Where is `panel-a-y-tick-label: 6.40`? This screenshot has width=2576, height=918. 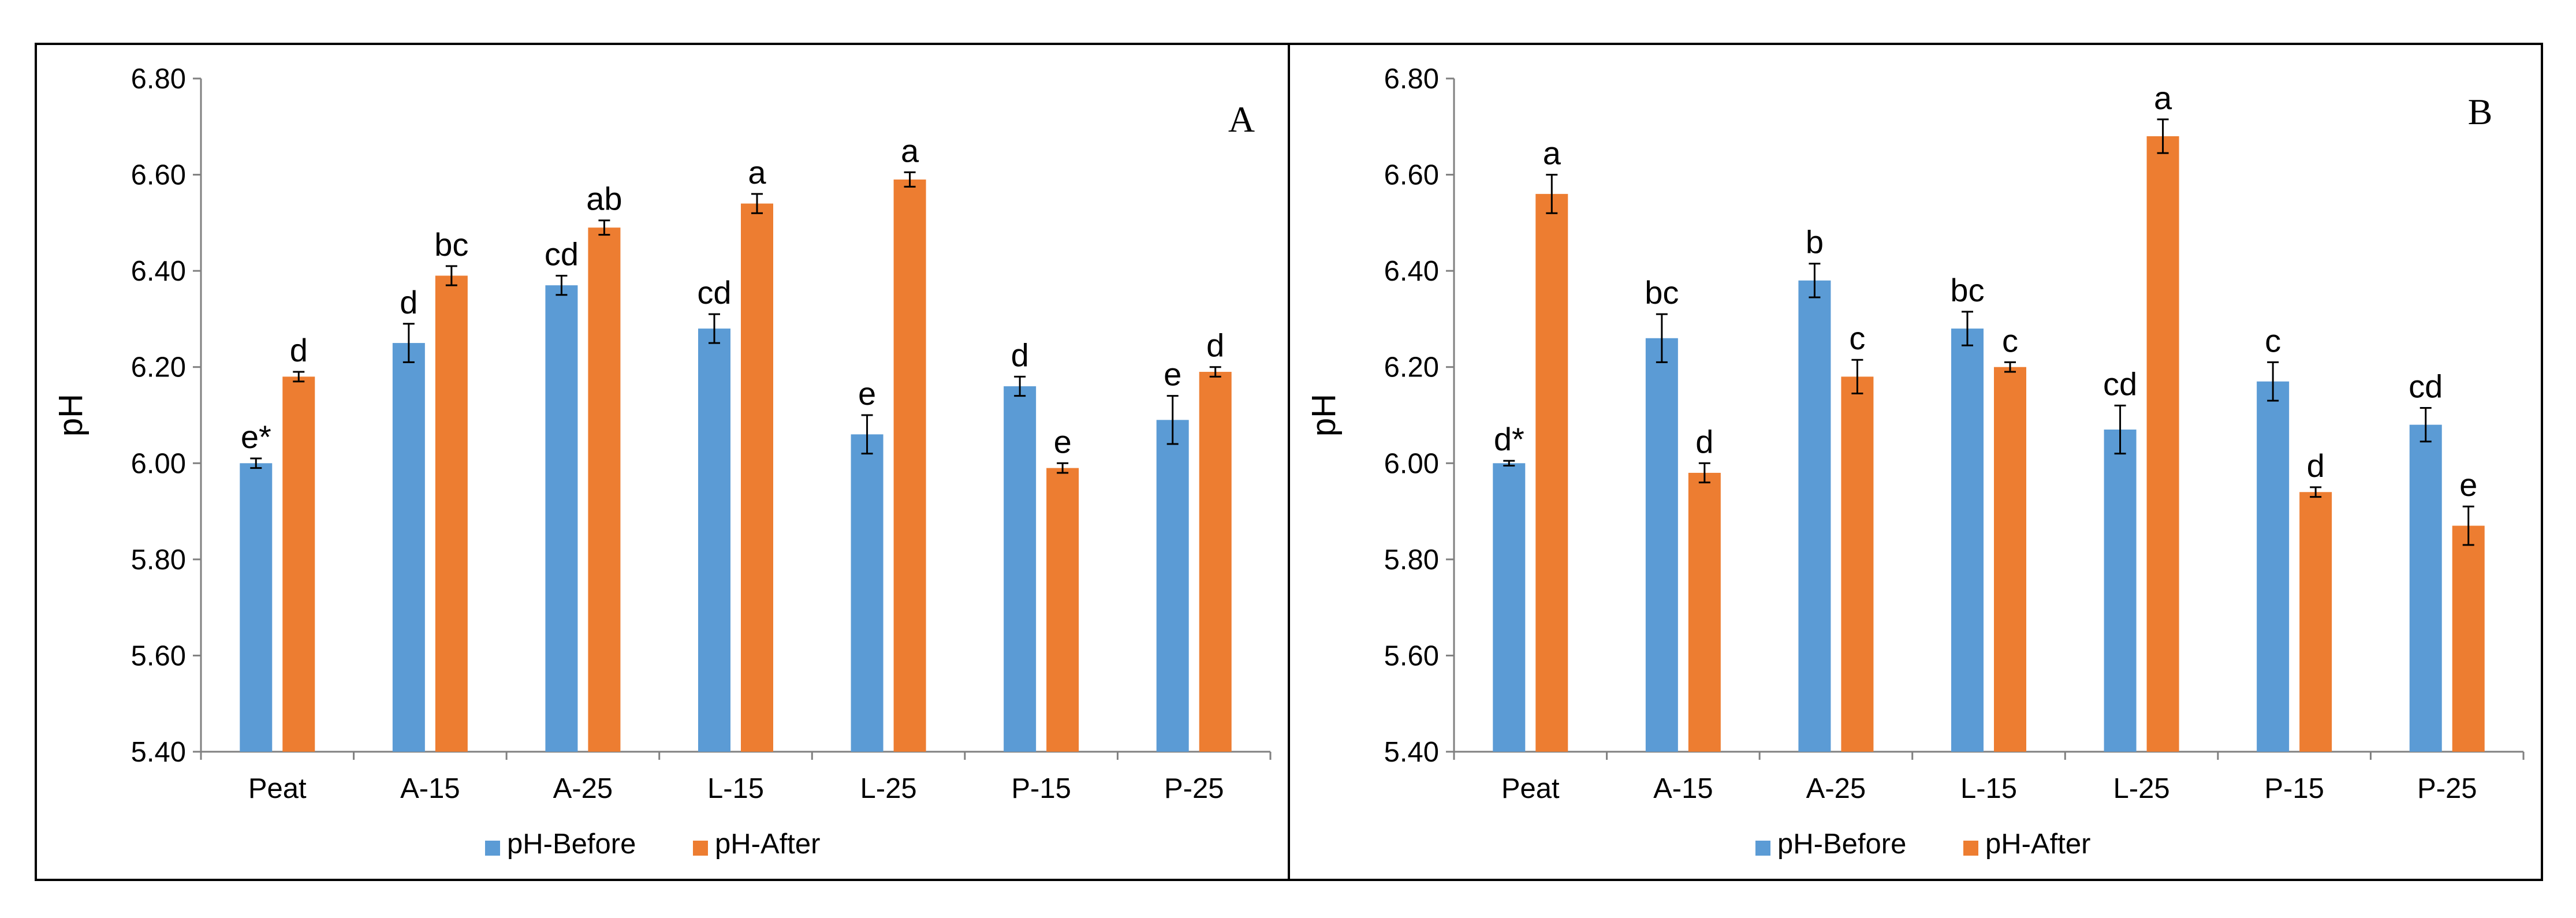
panel-a-y-tick-label: 6.40 is located at coordinates (158, 271).